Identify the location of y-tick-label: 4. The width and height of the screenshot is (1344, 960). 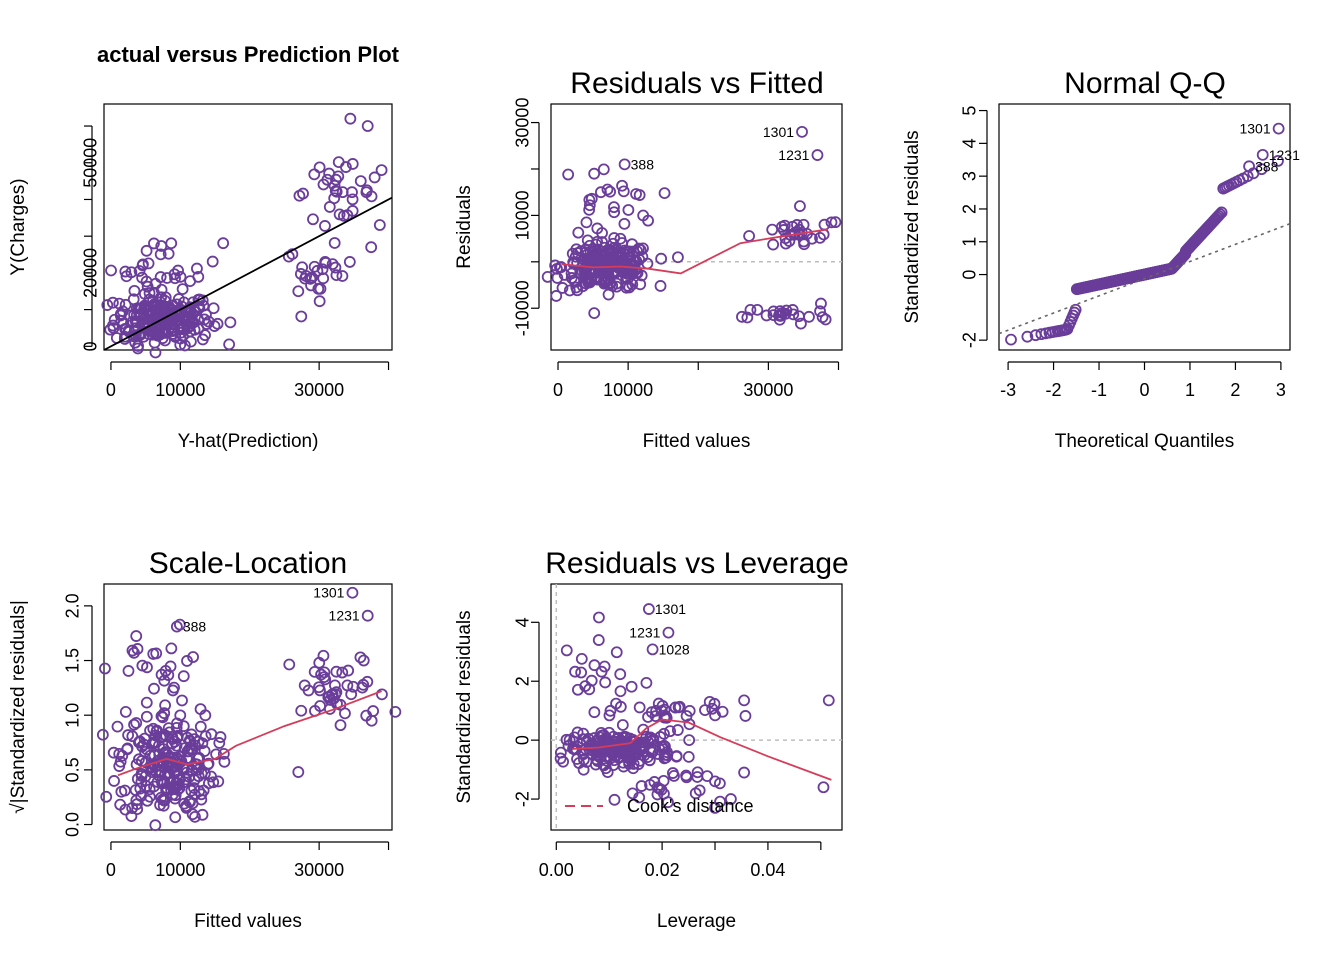
(970, 143).